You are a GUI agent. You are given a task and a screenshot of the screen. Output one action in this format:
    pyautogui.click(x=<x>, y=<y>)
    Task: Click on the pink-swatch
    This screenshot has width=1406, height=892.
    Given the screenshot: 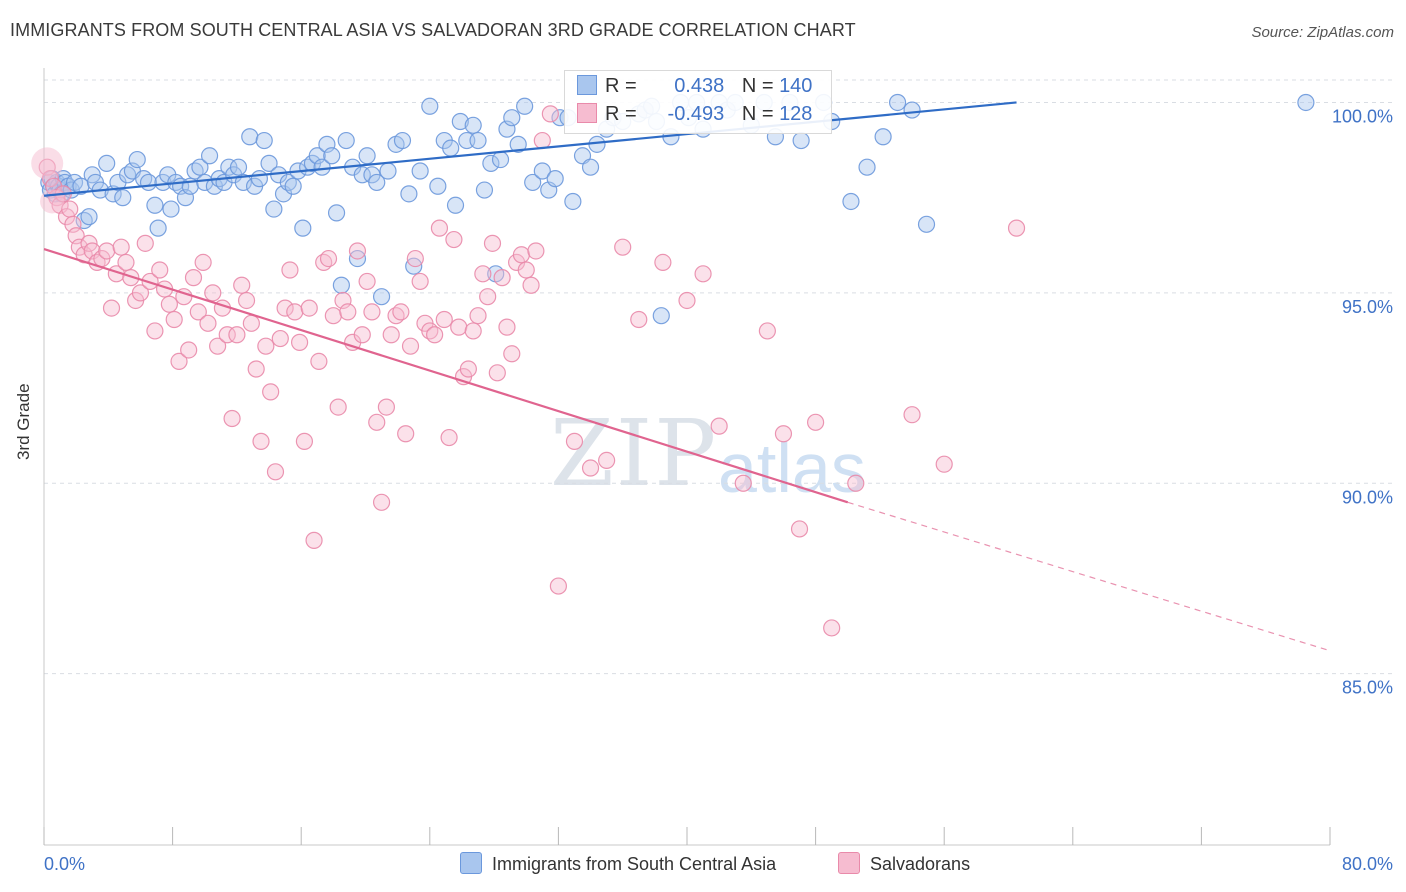 What is the action you would take?
    pyautogui.click(x=587, y=113)
    